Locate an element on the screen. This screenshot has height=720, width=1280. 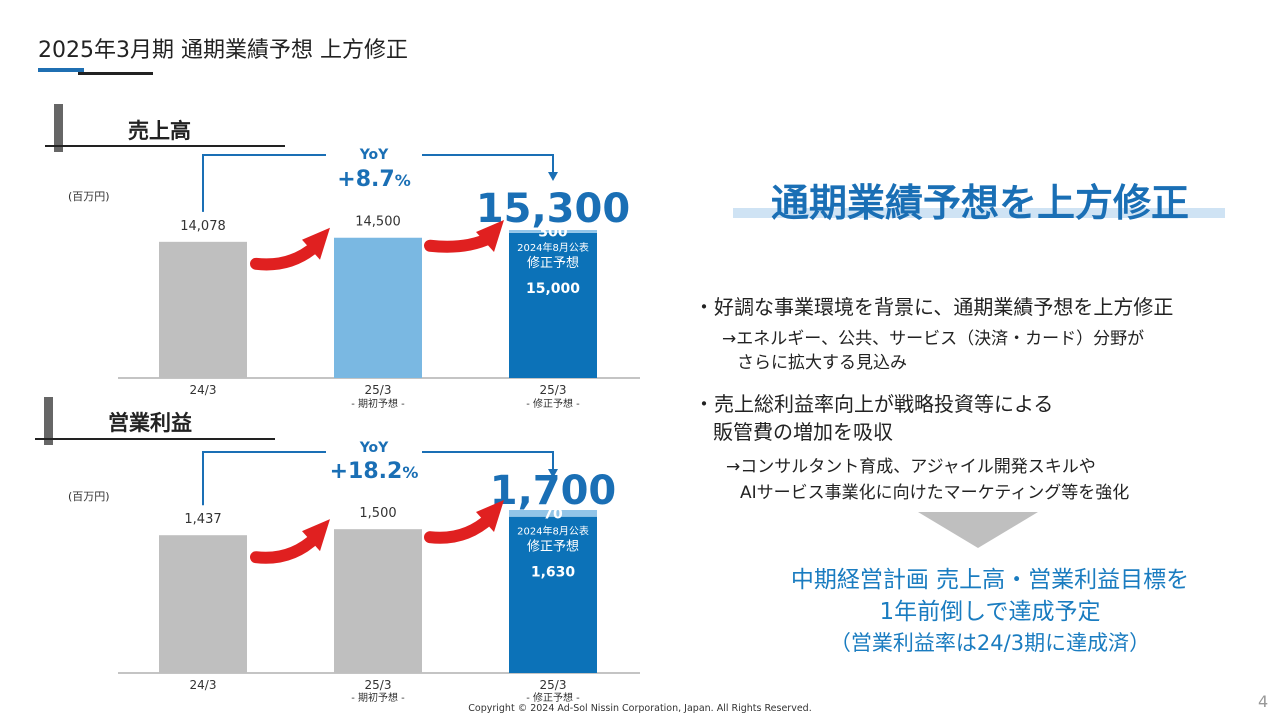
headline-highlight is located at coordinates (979, 213).